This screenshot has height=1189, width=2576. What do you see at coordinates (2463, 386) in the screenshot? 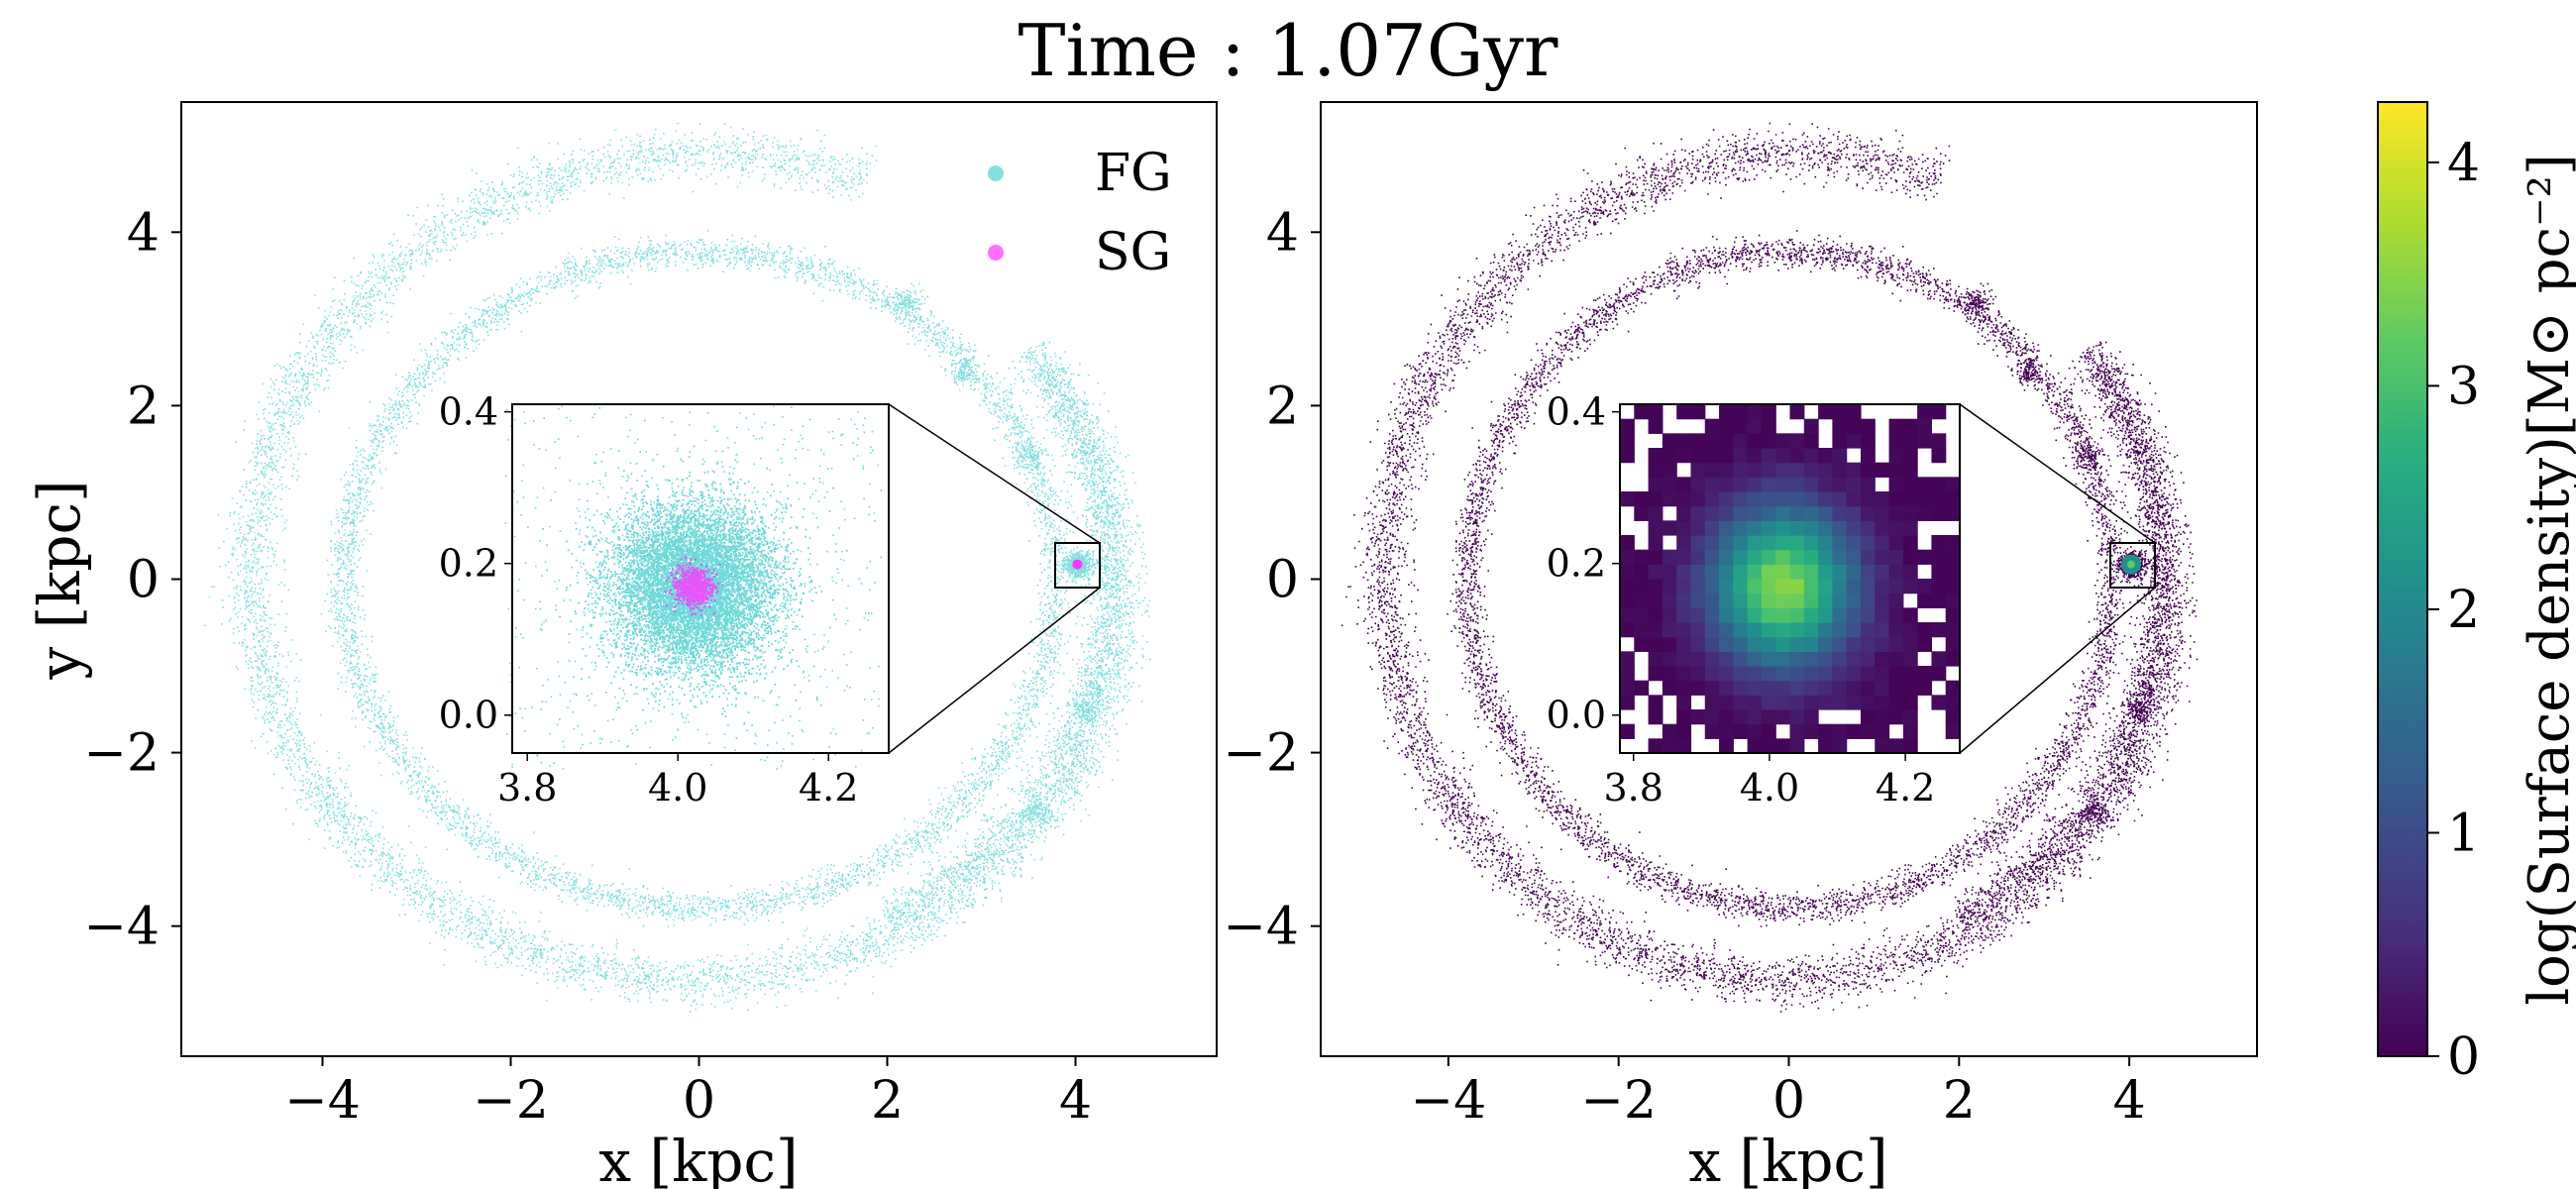
I see `colorbar-tick-label: 3` at bounding box center [2463, 386].